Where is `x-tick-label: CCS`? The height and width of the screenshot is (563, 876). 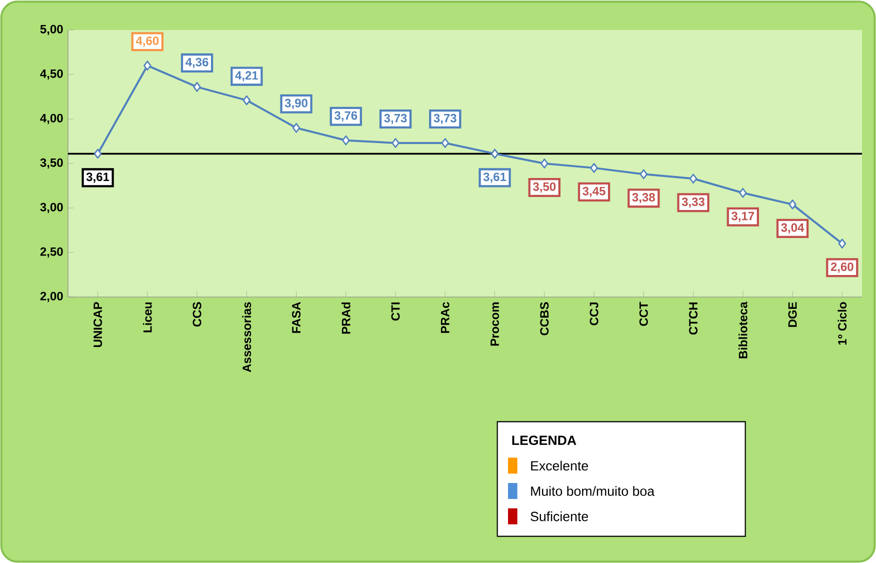 x-tick-label: CCS is located at coordinates (197, 314).